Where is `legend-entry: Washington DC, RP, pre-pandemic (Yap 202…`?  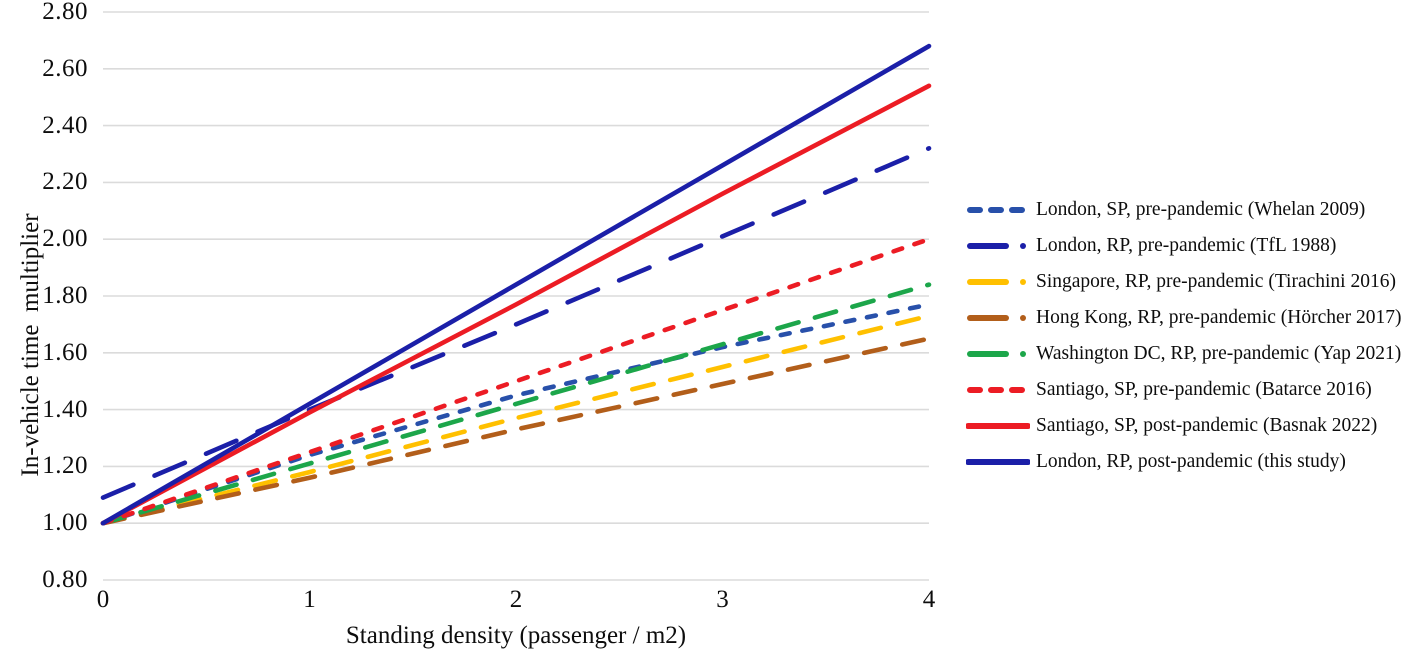 legend-entry: Washington DC, RP, pre-pandemic (Yap 202… is located at coordinates (1184, 354).